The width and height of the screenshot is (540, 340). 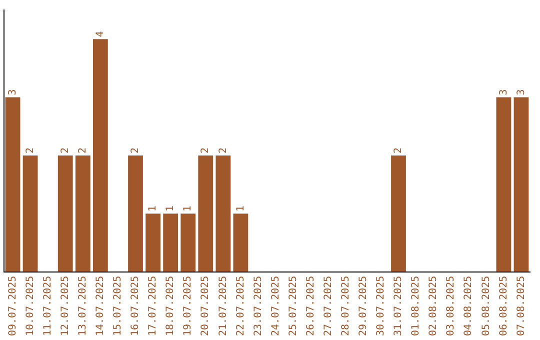 I want to click on x-tick-label: 28.07.2025, so click(x=346, y=306).